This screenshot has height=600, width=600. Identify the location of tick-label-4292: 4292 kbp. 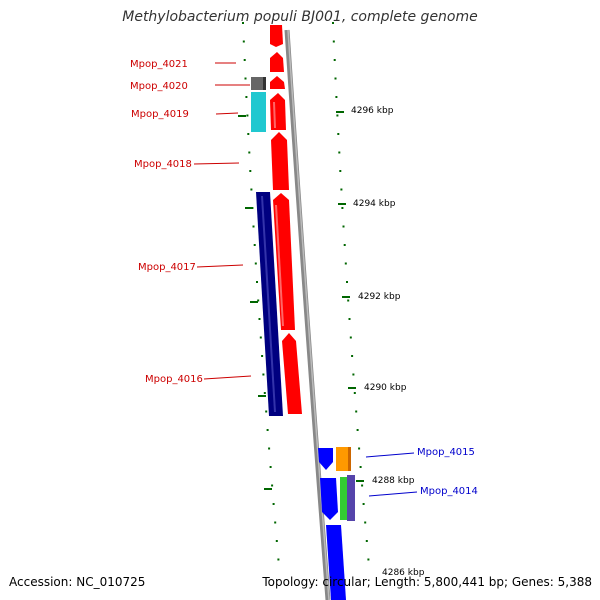
(379, 297).